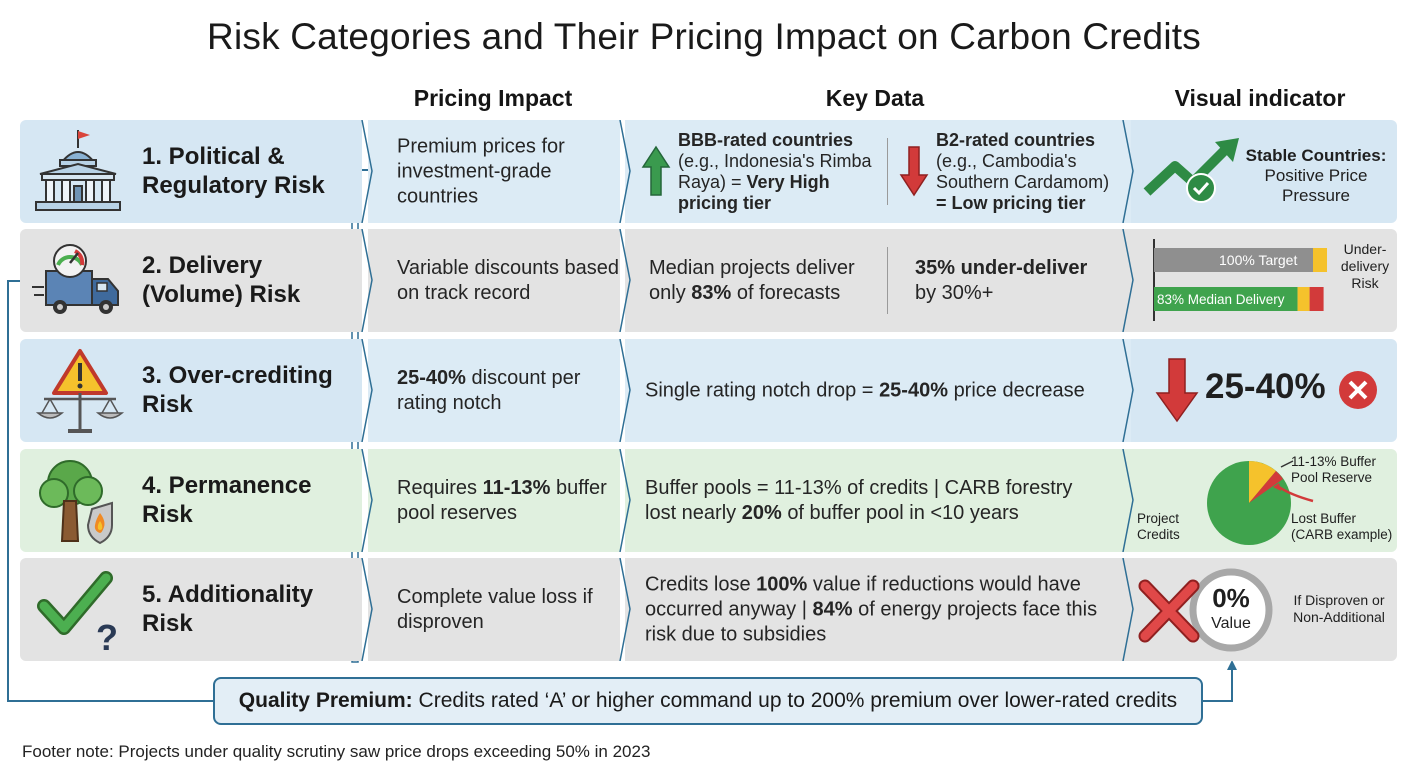  I want to click on impact-cell: Variable discounts based on track record, so click(494, 280).